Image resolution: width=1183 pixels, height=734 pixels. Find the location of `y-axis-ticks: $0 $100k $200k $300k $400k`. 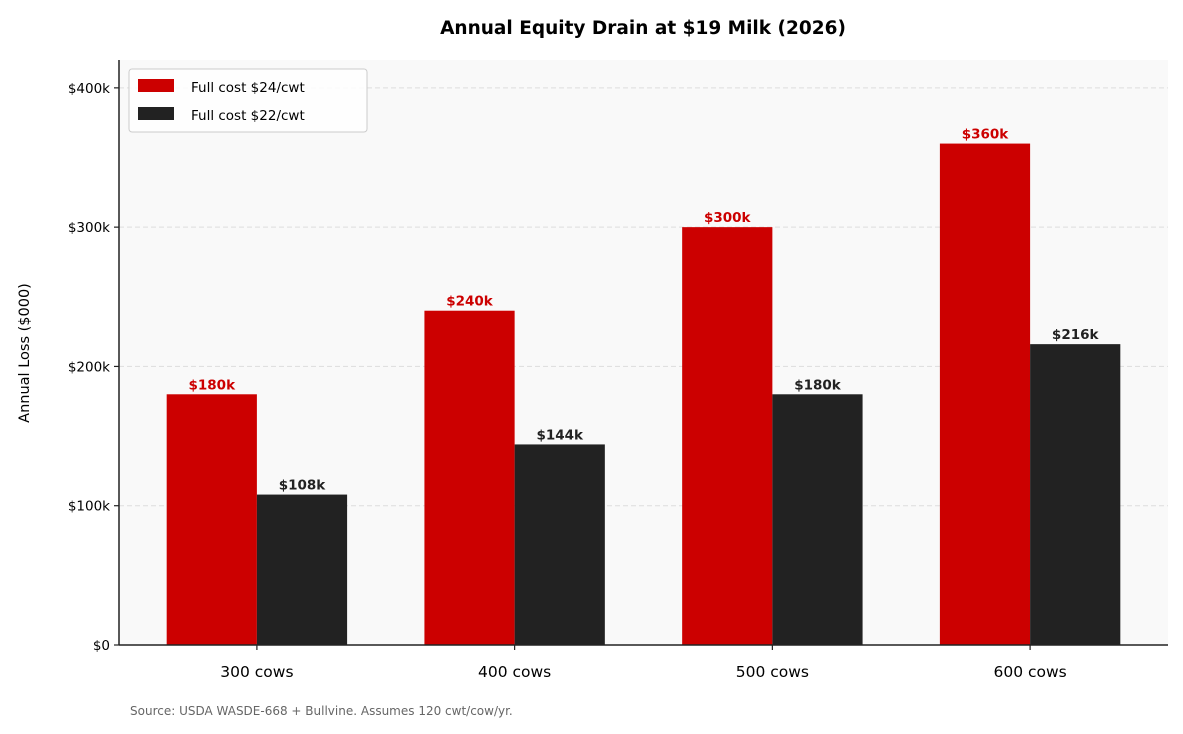

y-axis-ticks: $0 $100k $200k $300k $400k is located at coordinates (93, 367).